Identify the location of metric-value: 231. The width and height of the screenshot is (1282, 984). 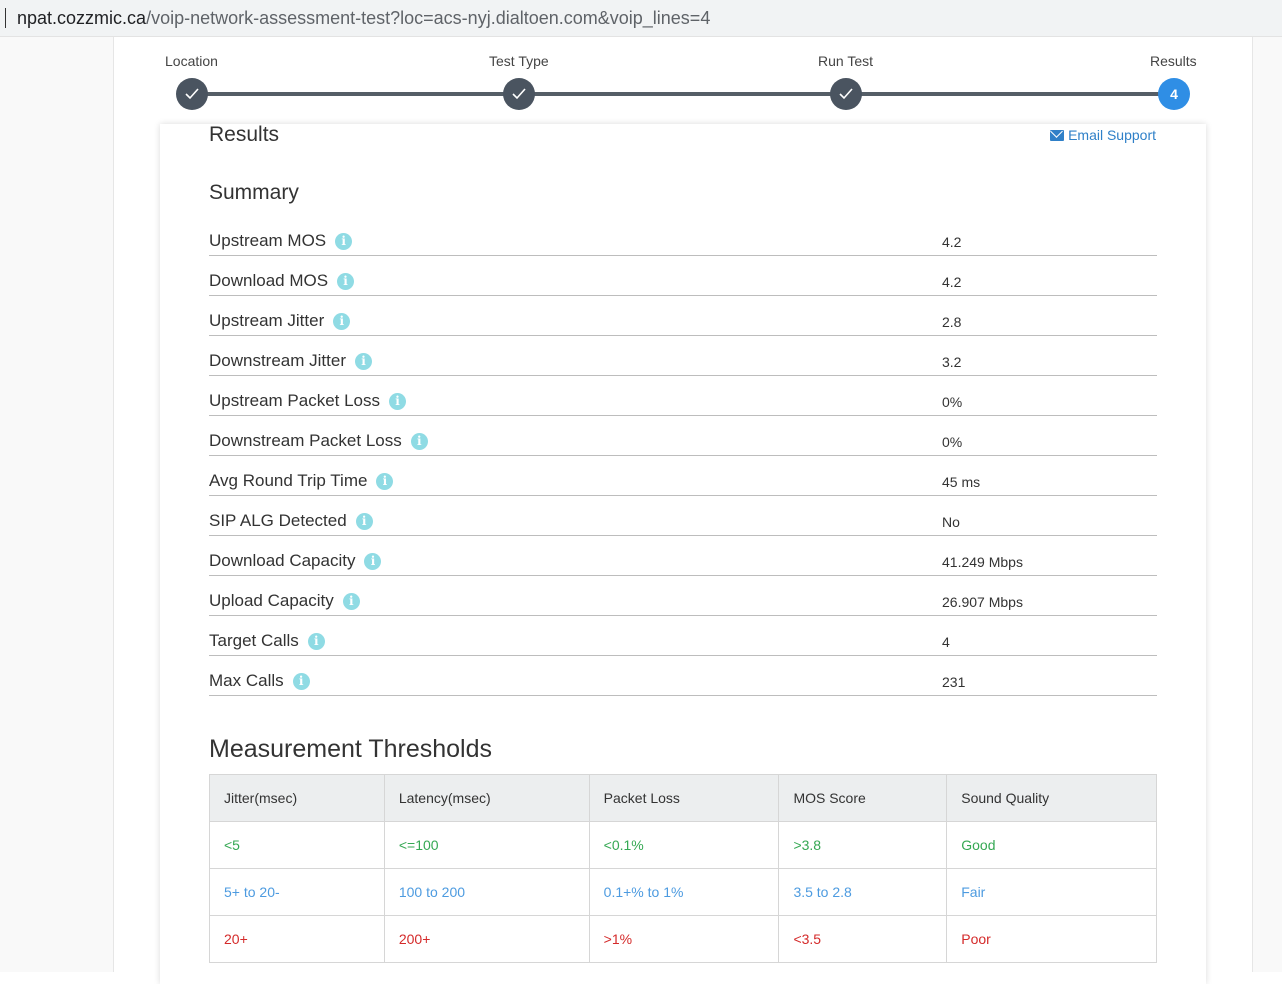
(954, 682).